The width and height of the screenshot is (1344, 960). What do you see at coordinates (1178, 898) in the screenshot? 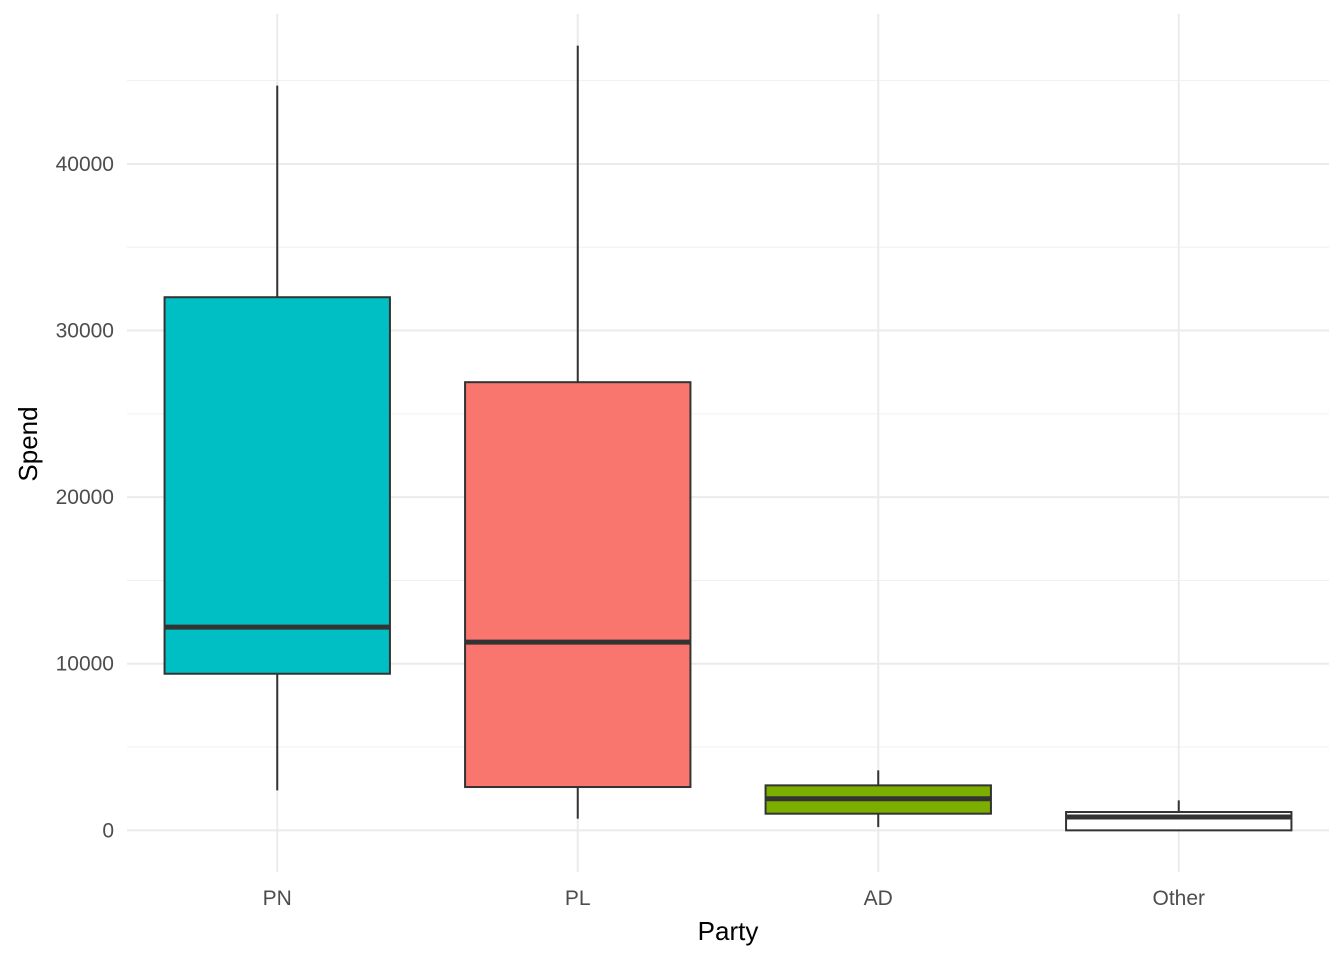
I see `x-tick-label: Other` at bounding box center [1178, 898].